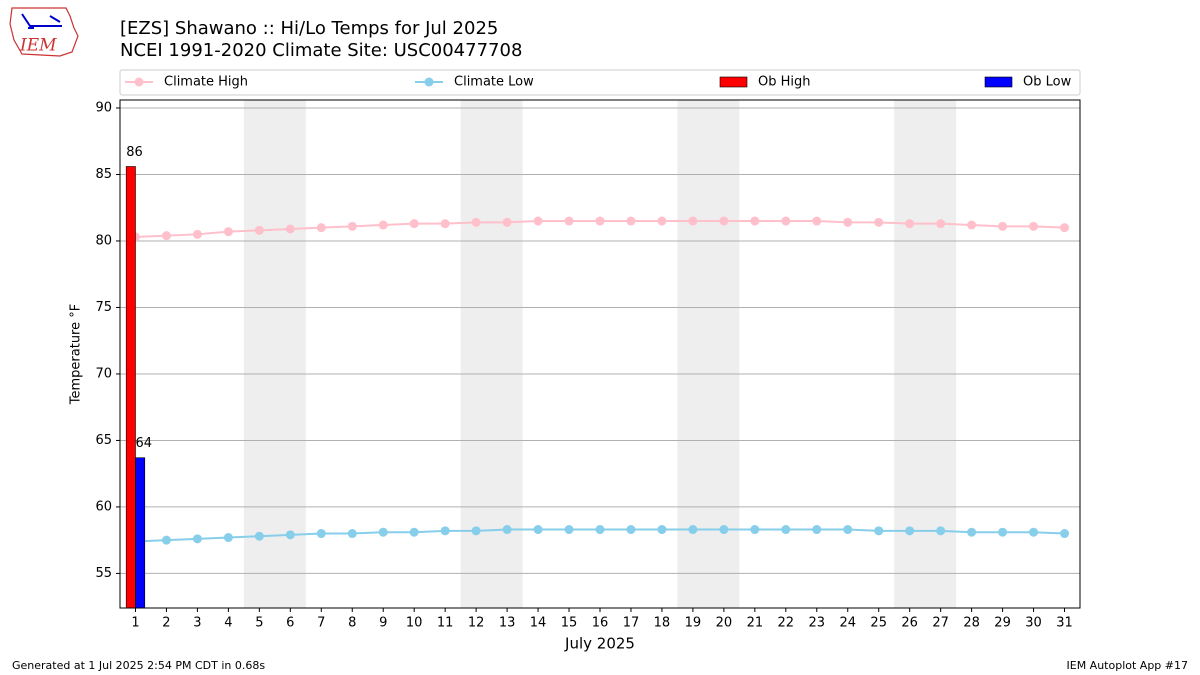 This screenshot has width=1200, height=675. Describe the element at coordinates (733, 82) in the screenshot. I see `legend-swatch` at that location.